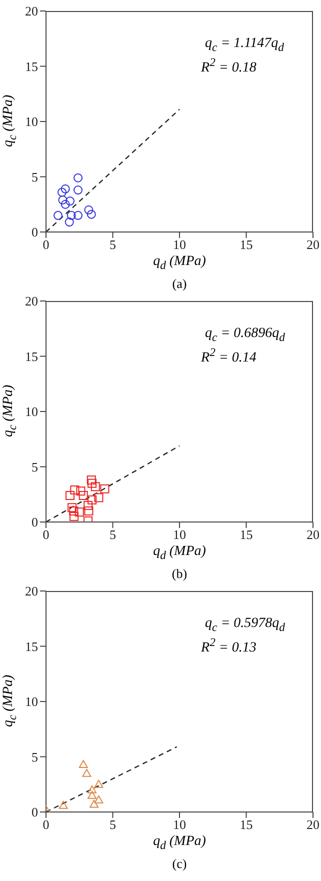 This screenshot has height=881, width=321. What do you see at coordinates (228, 66) in the screenshot?
I see `annotation: R$^{2}$ = 0.18` at bounding box center [228, 66].